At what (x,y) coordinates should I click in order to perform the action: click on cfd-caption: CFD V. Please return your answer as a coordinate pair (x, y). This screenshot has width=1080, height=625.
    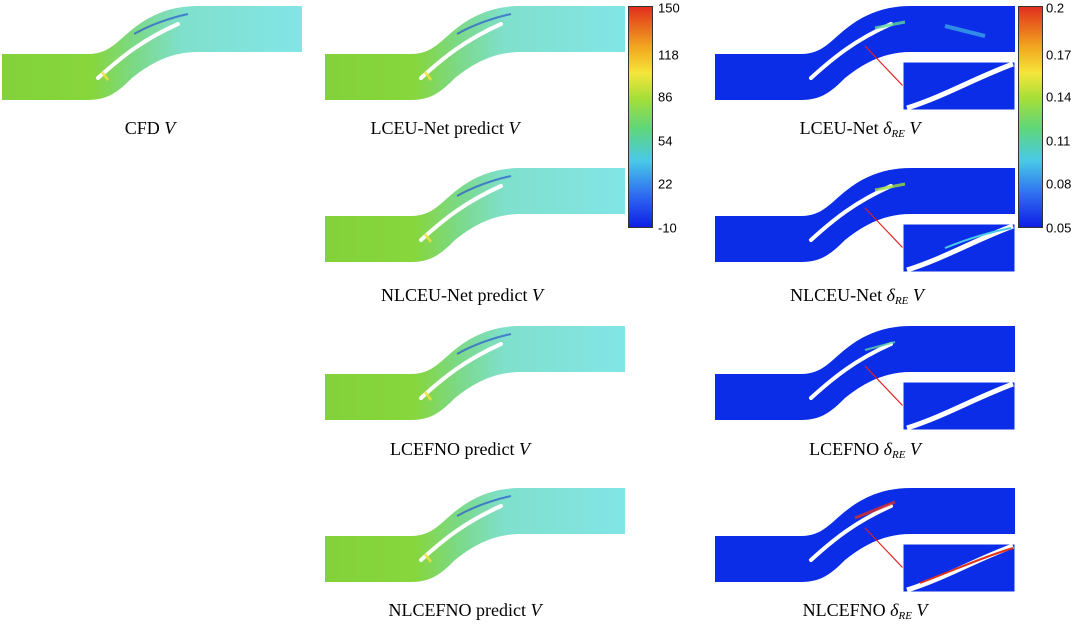
    Looking at the image, I should click on (150, 128).